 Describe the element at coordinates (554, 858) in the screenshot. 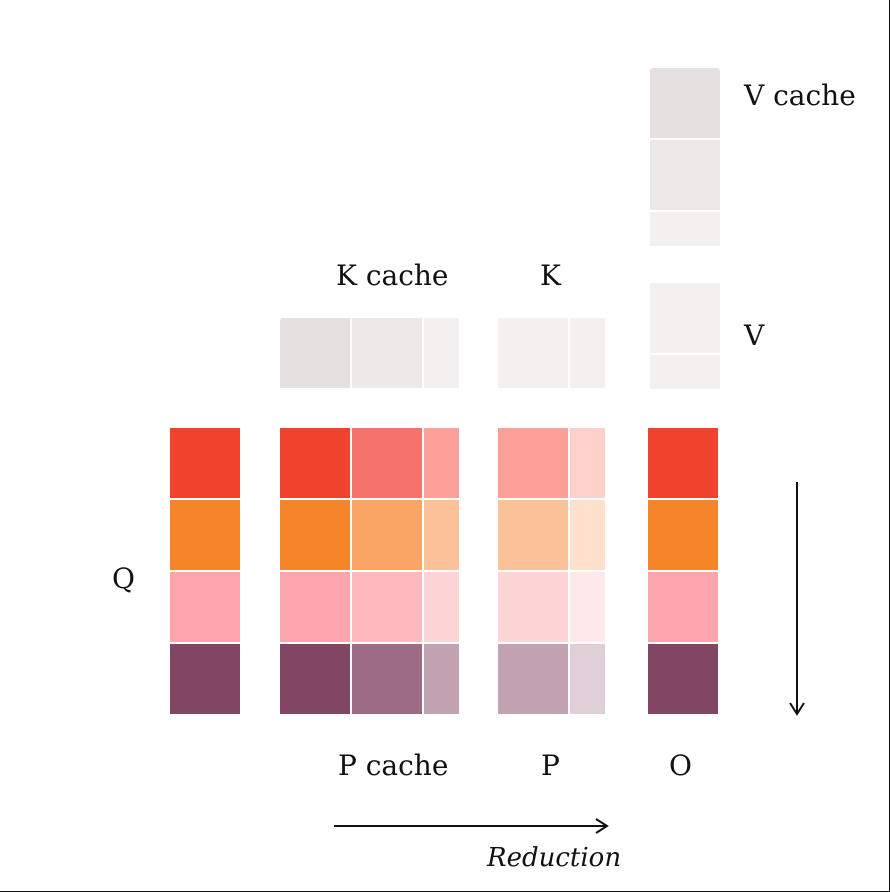

I see `reduction-label: Reduction` at that location.